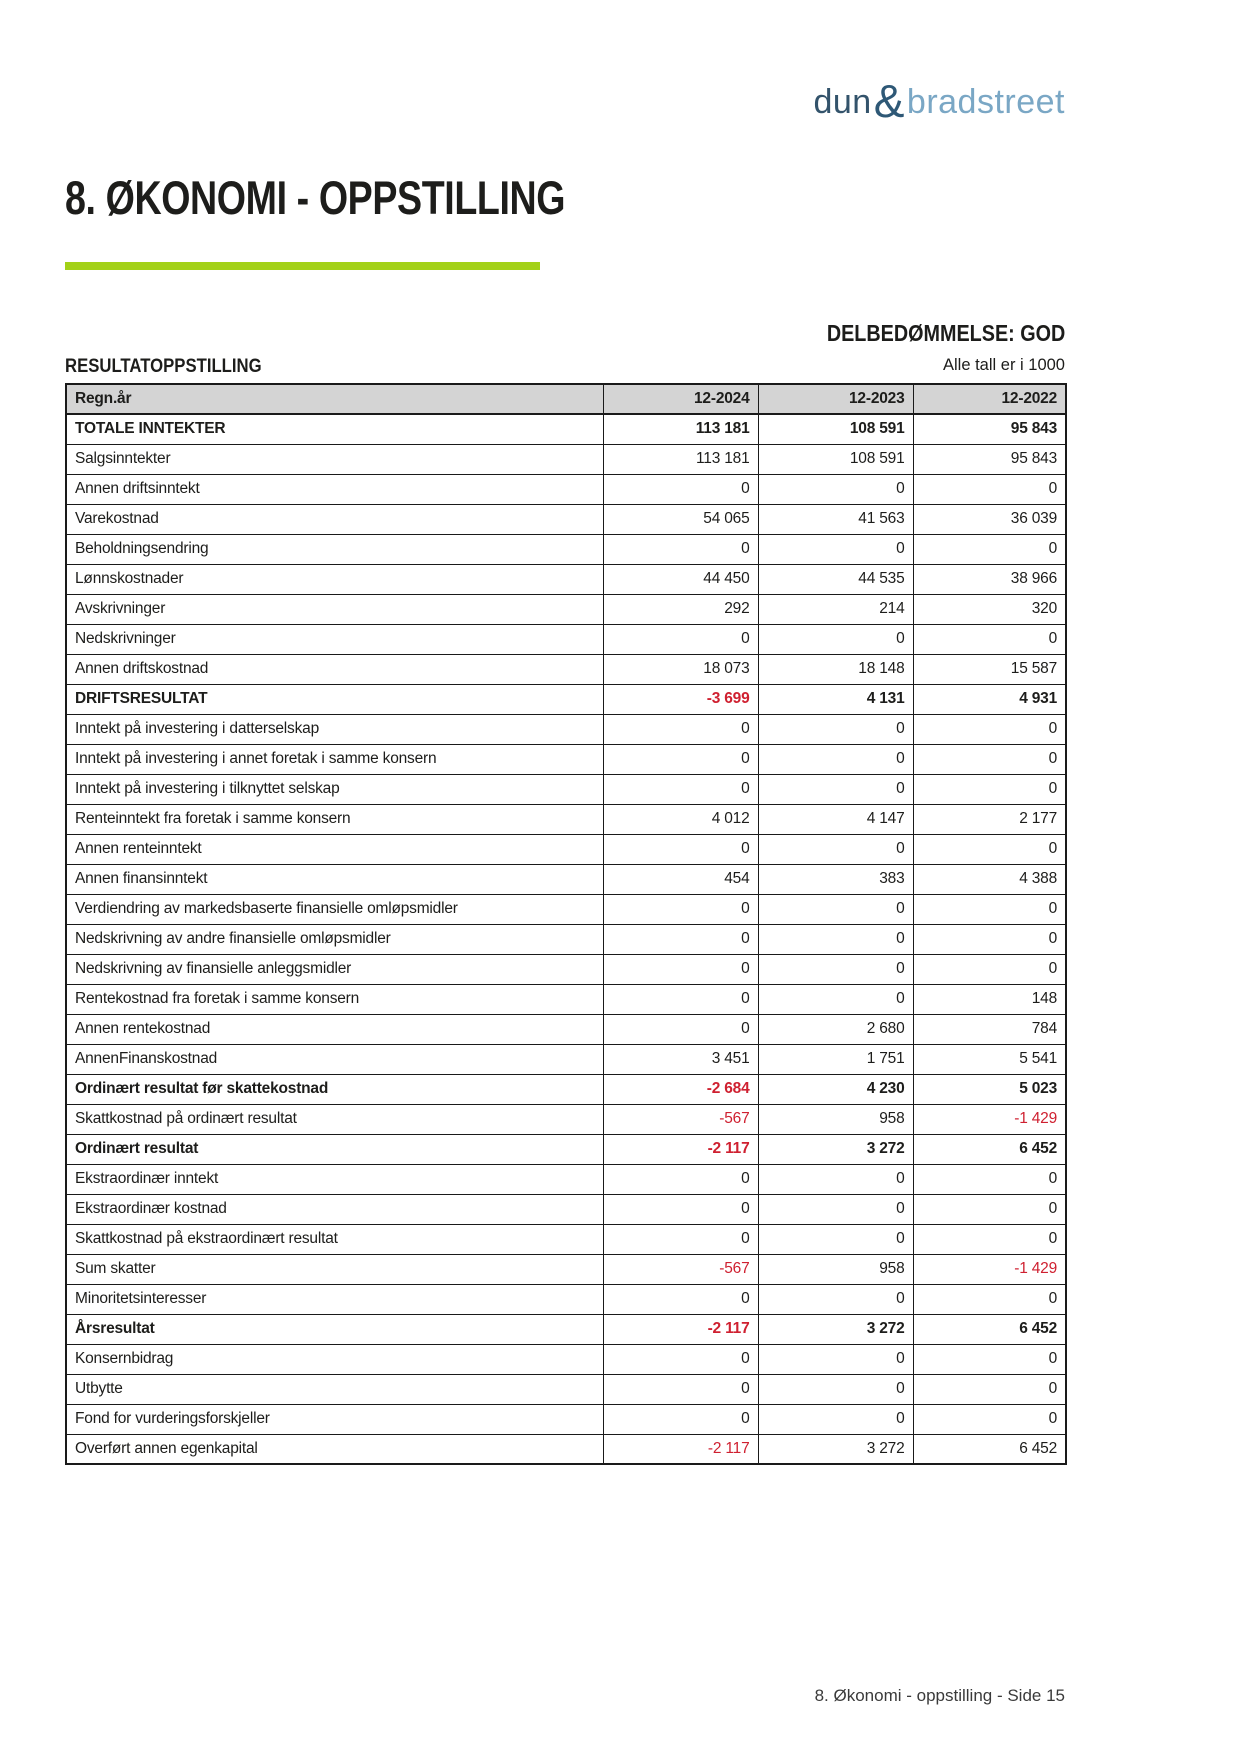 Image resolution: width=1241 pixels, height=1754 pixels. What do you see at coordinates (334, 819) in the screenshot?
I see `row-label: Renteinntekt fra foretak i samme konsern` at bounding box center [334, 819].